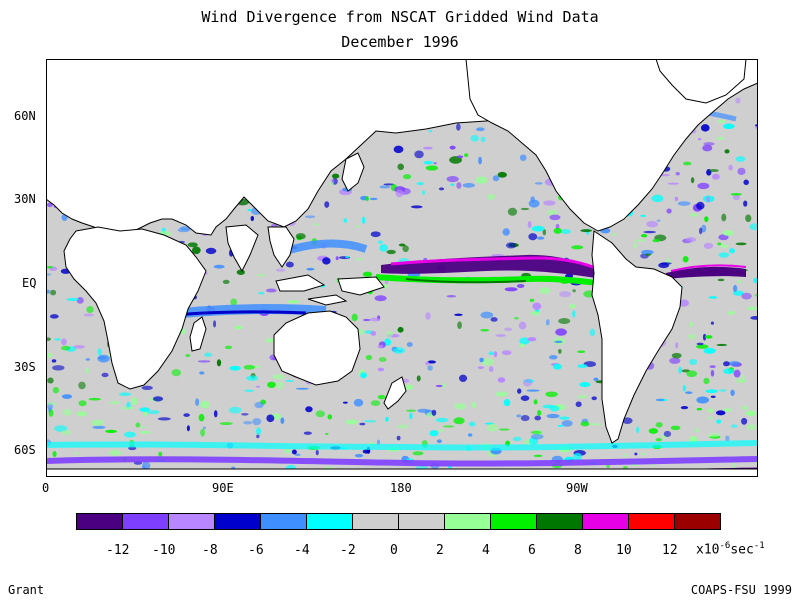 The image size is (800, 600). I want to click on units-prefix: x10, so click(708, 550).